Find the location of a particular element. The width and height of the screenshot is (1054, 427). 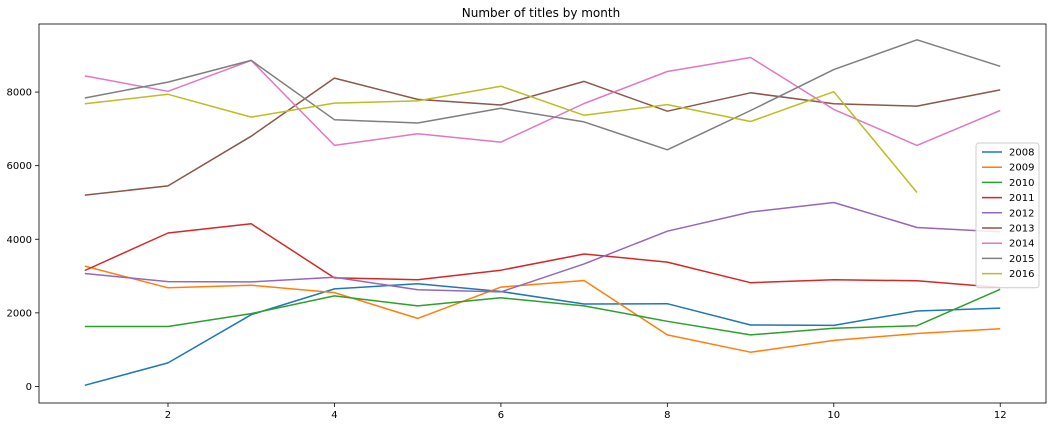

y-tick-label: 4000 is located at coordinates (19, 240).